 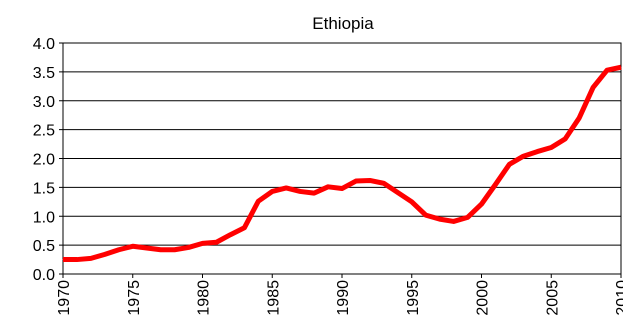 What do you see at coordinates (413, 298) in the screenshot?
I see `x-tick-label: 1995` at bounding box center [413, 298].